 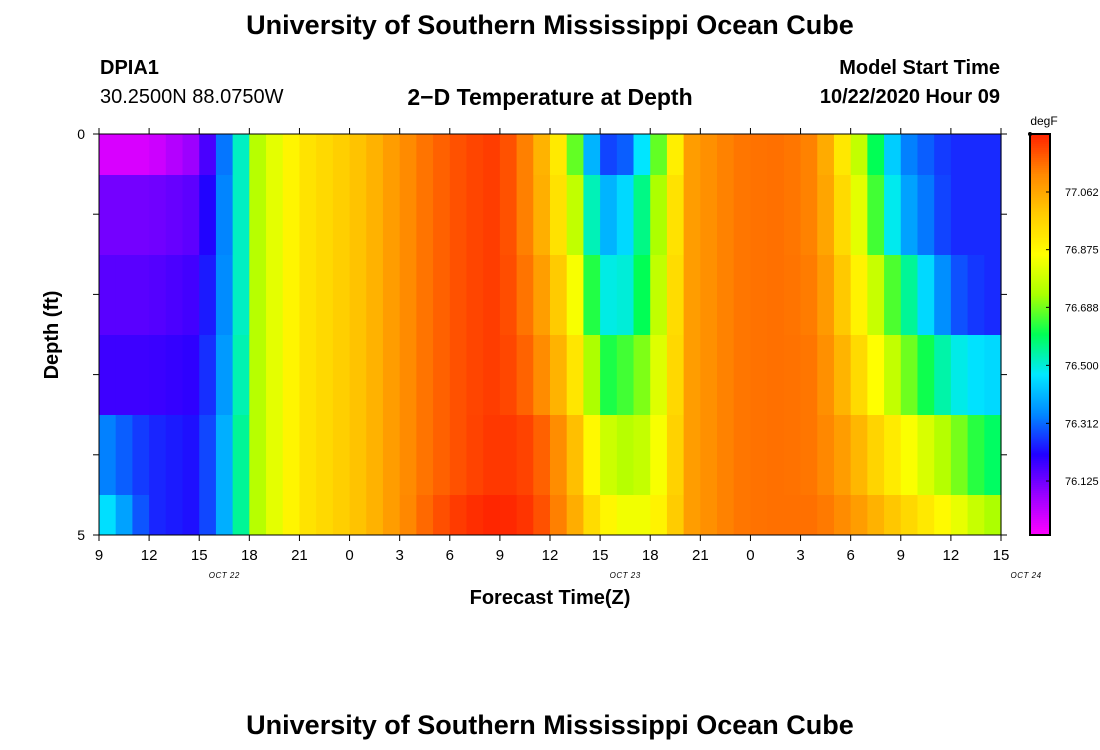 I want to click on y-tick-label: 5, so click(x=81, y=535).